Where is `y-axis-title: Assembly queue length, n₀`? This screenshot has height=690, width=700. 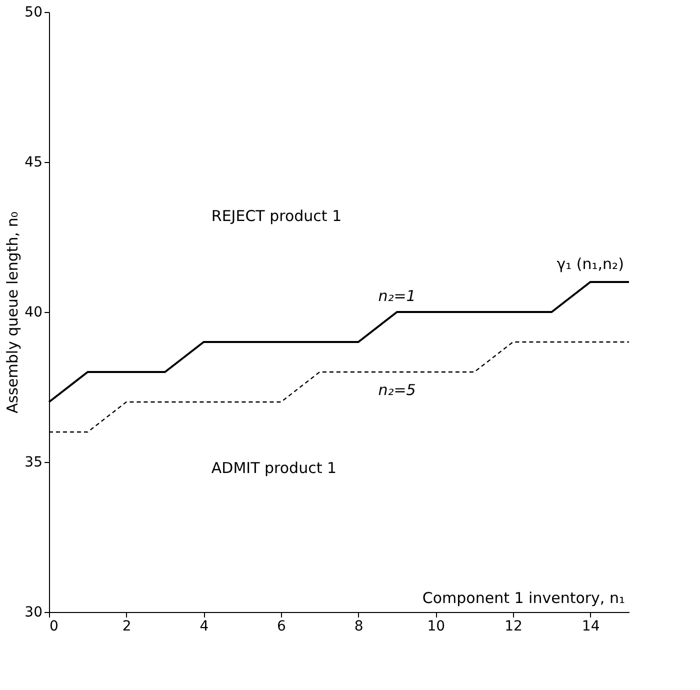
y-axis-title: Assembly queue length, n₀ is located at coordinates (13, 313).